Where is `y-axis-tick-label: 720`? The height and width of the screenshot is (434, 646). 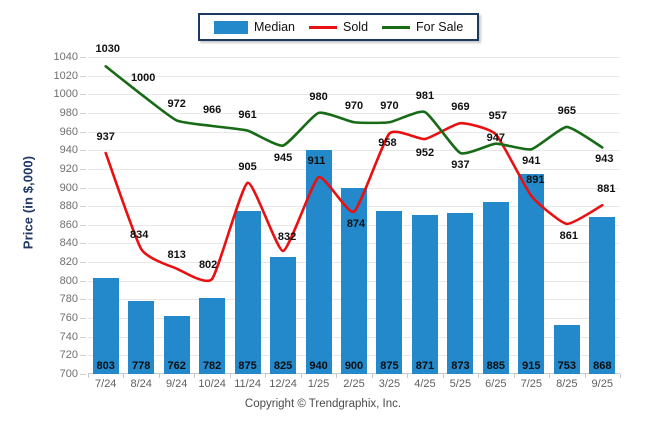
y-axis-tick-label: 720 is located at coordinates (68, 355).